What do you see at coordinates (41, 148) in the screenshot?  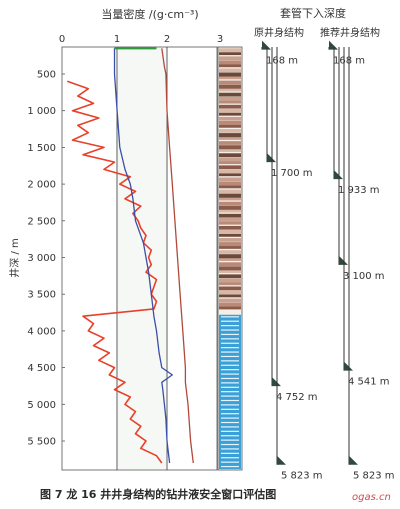 I see `y-tick-label: 1 500` at bounding box center [41, 148].